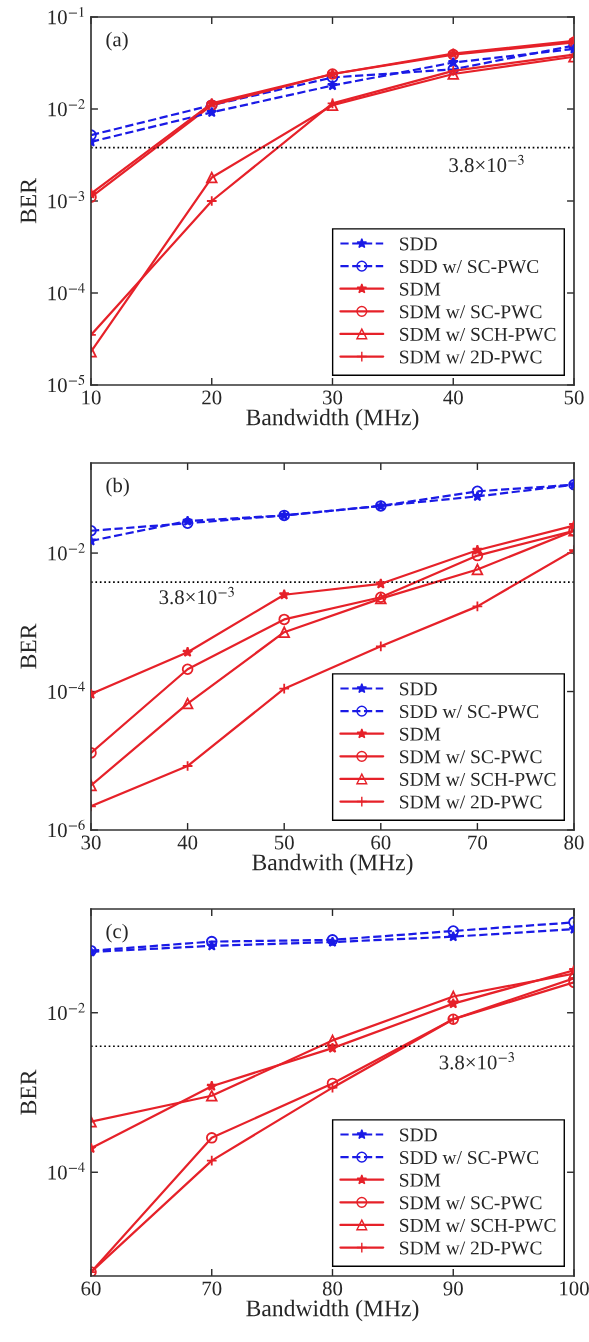 The height and width of the screenshot is (1342, 589). Describe the element at coordinates (66, 199) in the screenshot. I see `y-tick-label: 10$^{−3}$` at that location.